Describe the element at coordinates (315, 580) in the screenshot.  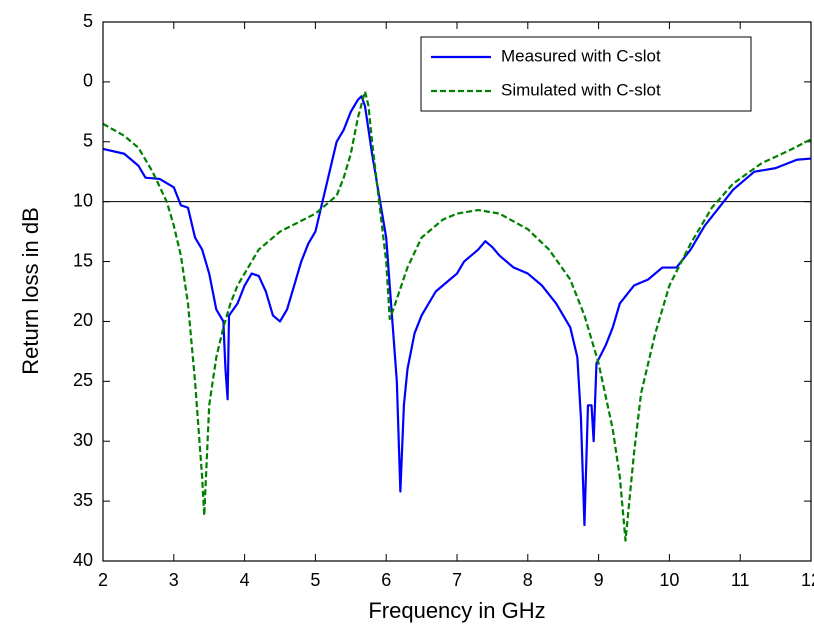
I see `x-tick-label: 5` at that location.